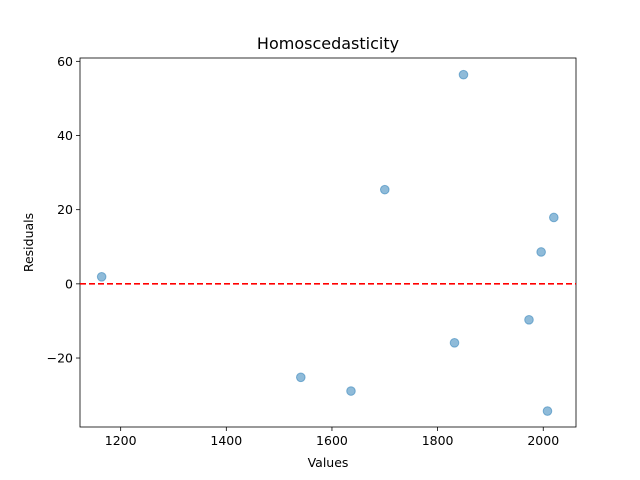  What do you see at coordinates (65, 135) in the screenshot?
I see `y-tick-label: 40` at bounding box center [65, 135].